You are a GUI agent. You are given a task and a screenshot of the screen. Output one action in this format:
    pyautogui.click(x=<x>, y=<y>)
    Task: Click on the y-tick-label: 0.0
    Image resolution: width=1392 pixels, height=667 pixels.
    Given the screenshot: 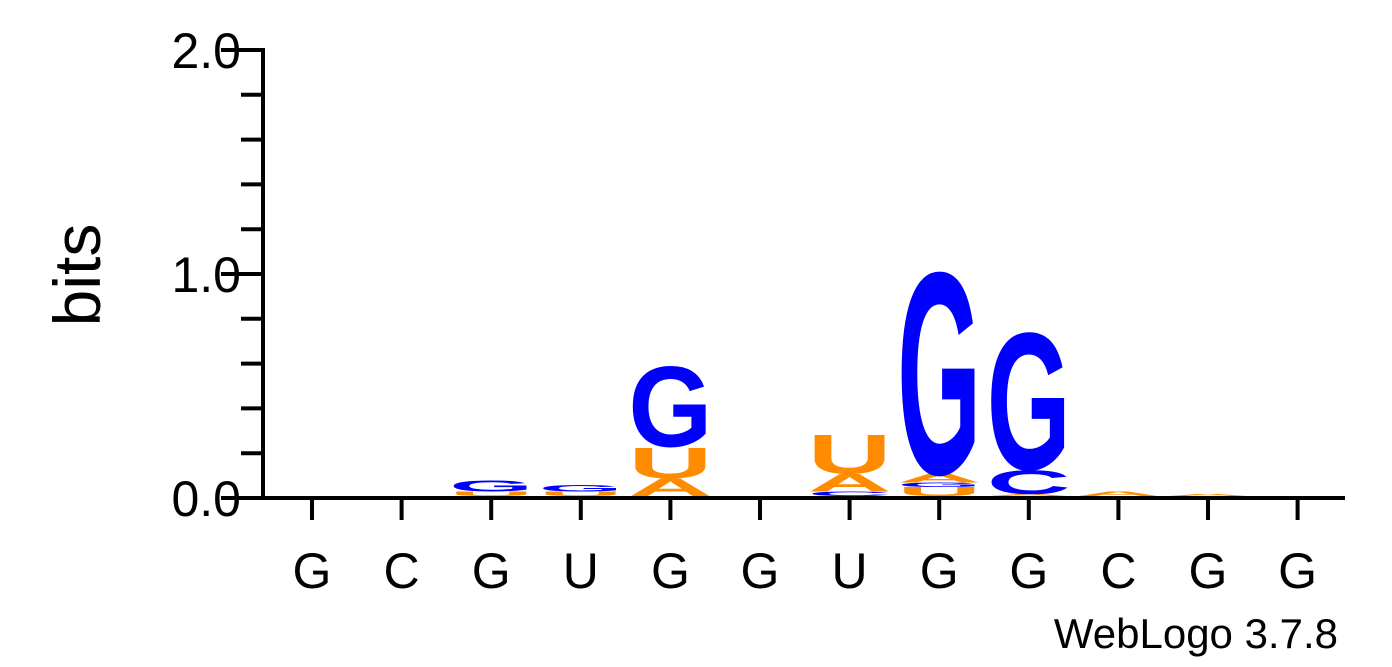 What is the action you would take?
    pyautogui.click(x=206, y=499)
    